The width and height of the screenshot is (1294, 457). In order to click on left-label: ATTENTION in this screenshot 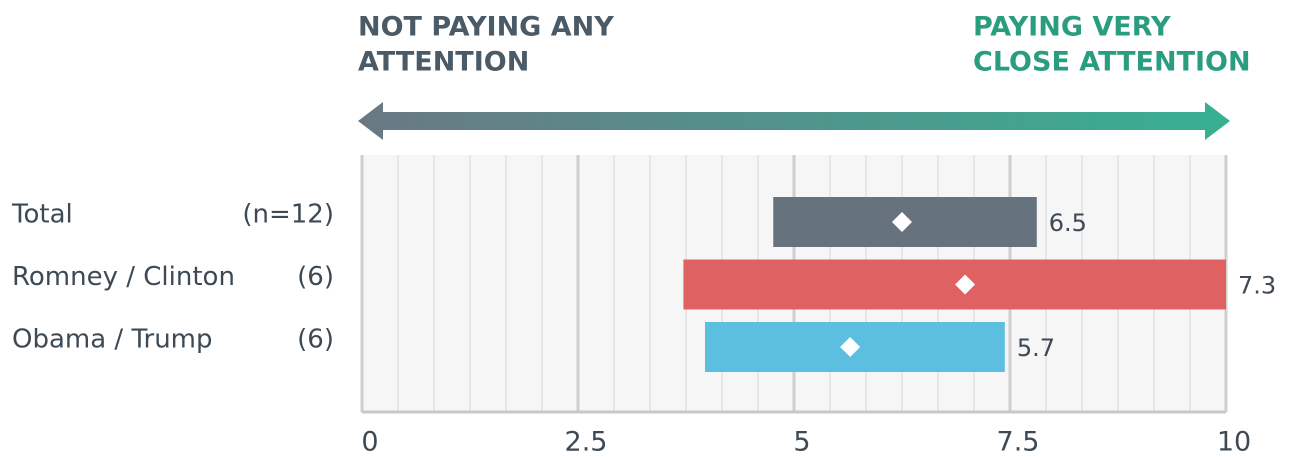, I will do `click(443, 62)`.